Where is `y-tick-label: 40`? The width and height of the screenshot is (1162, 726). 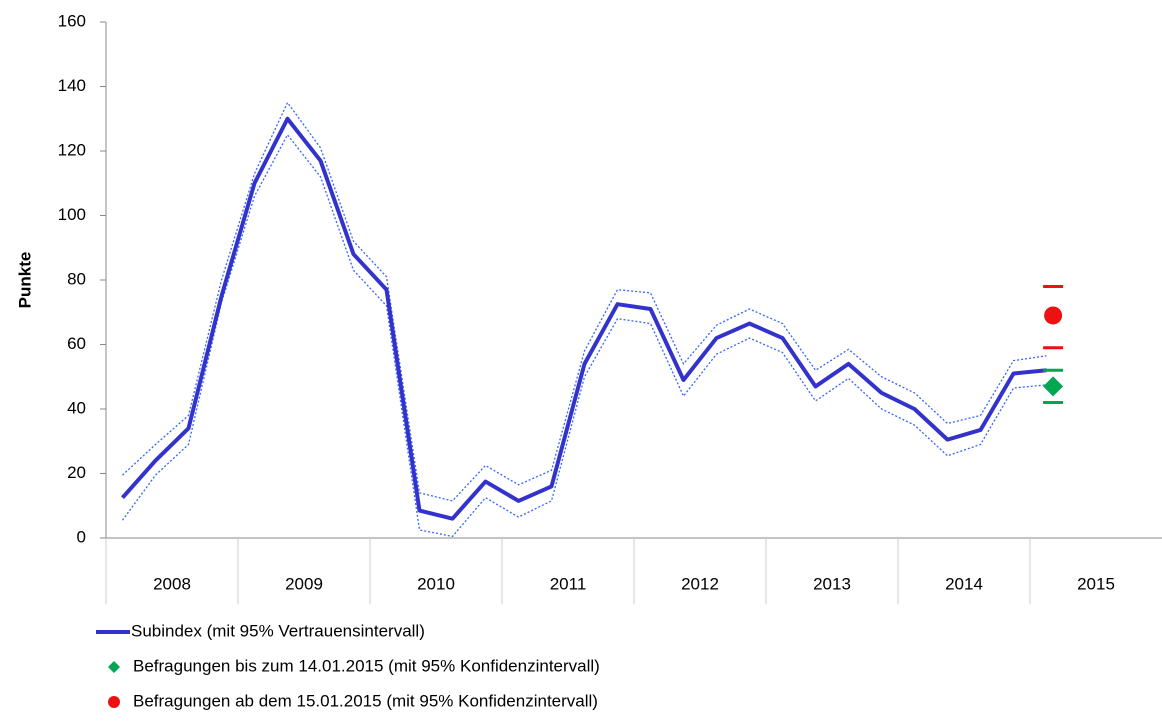
y-tick-label: 40 is located at coordinates (76, 407).